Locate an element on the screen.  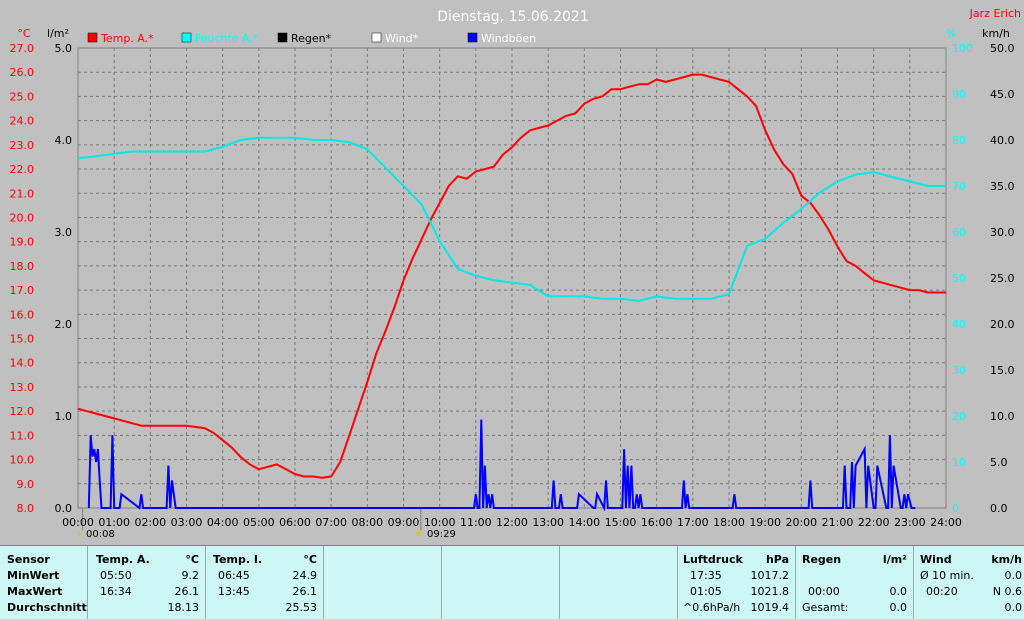
temp-tick-label: 10.0 is located at coordinates (22, 460).